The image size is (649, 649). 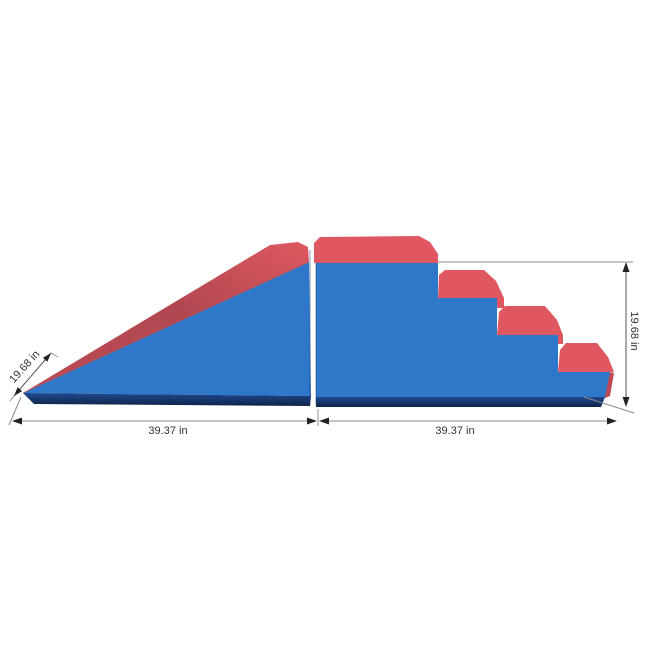 What do you see at coordinates (376, 249) in the screenshot?
I see `stairs-step1-tread` at bounding box center [376, 249].